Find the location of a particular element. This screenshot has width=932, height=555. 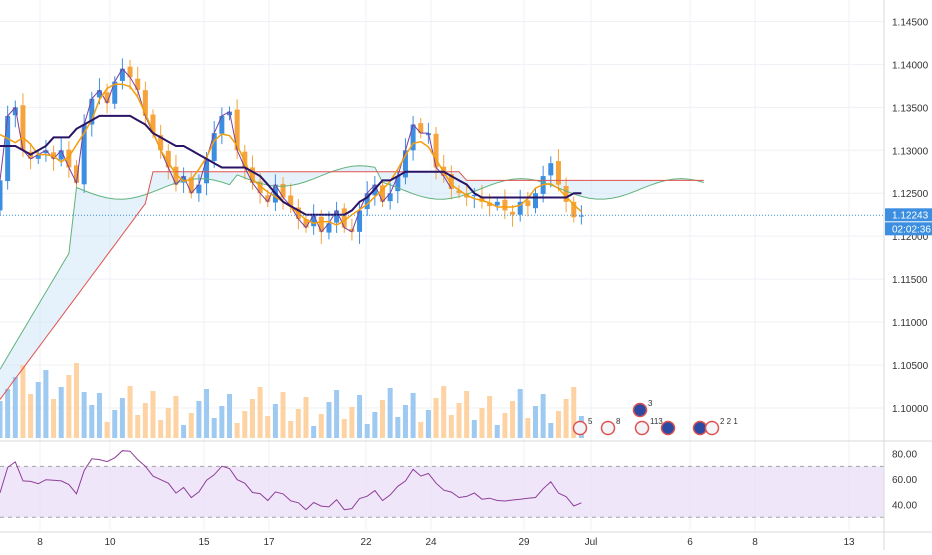

time-tick-label: 8 is located at coordinates (40, 542).